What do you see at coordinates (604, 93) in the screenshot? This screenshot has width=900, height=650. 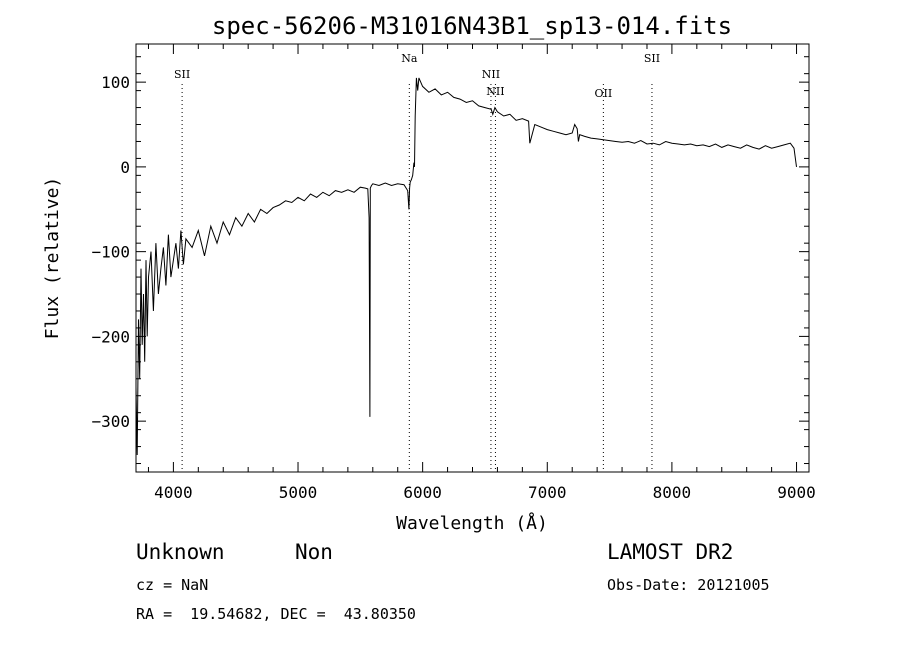 I see `emission-line-label: OII` at bounding box center [604, 93].